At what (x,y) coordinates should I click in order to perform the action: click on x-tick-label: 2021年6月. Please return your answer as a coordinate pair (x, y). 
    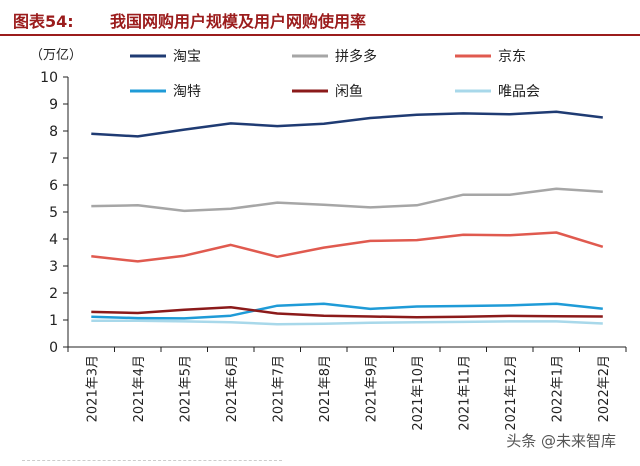
    Looking at the image, I should click on (232, 388).